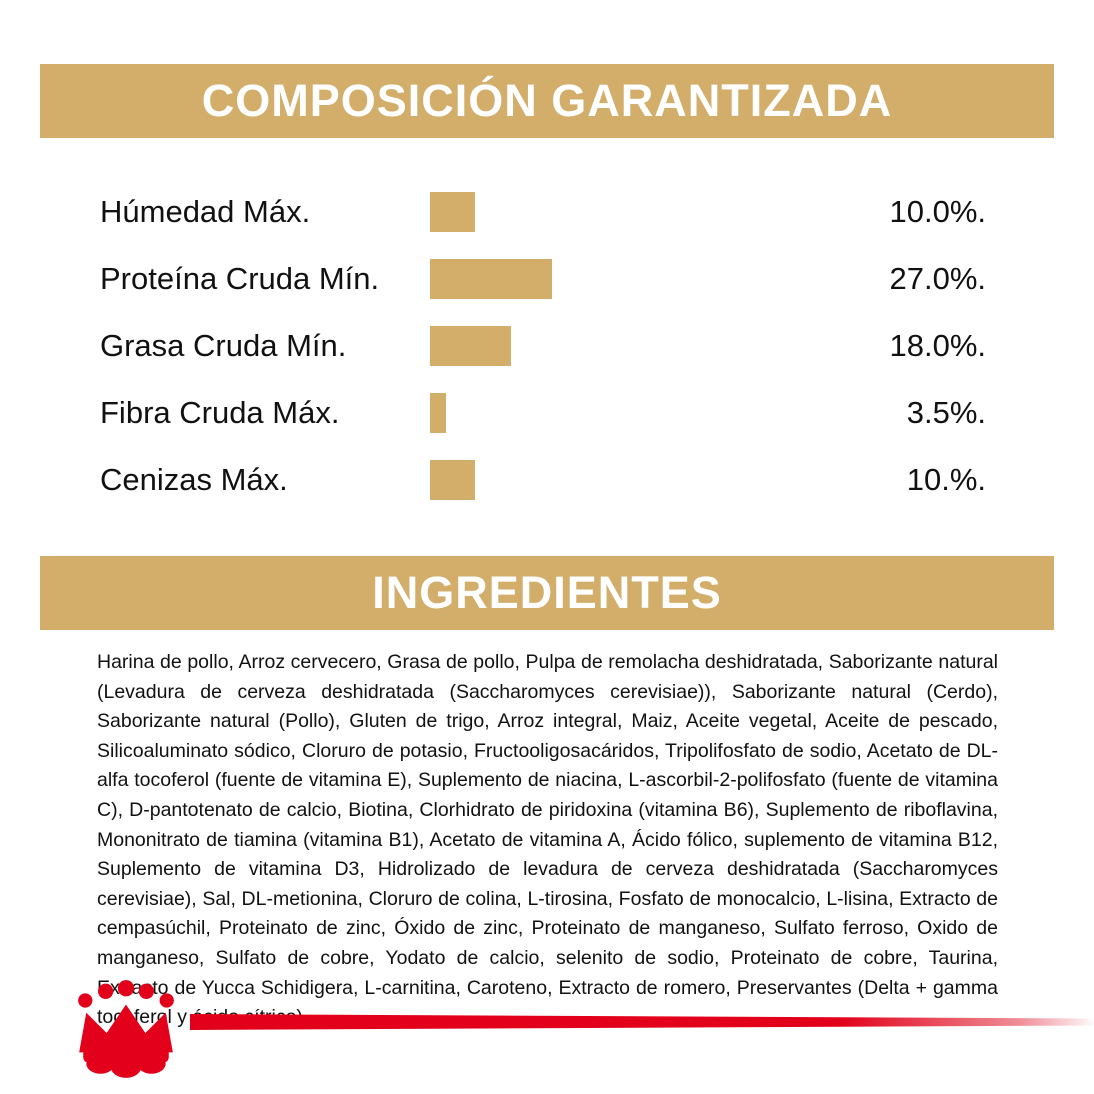  Describe the element at coordinates (642, 1022) in the screenshot. I see `brand-divider-line` at that location.